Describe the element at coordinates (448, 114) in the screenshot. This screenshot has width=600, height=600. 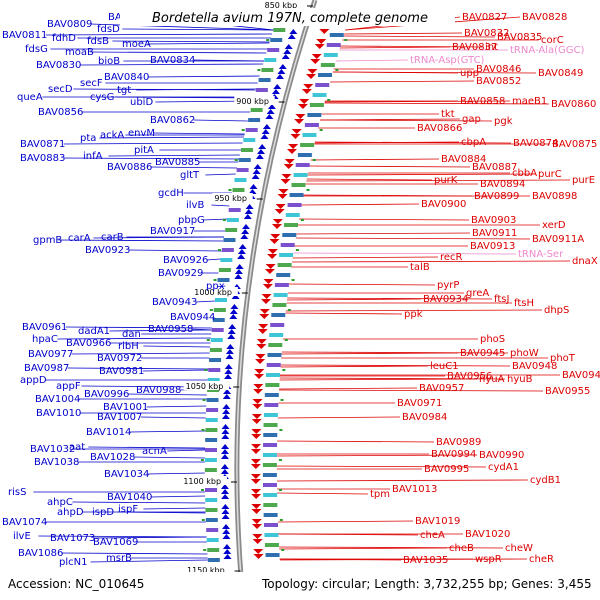
I see `right-gene-label-tkt: tkt` at that location.